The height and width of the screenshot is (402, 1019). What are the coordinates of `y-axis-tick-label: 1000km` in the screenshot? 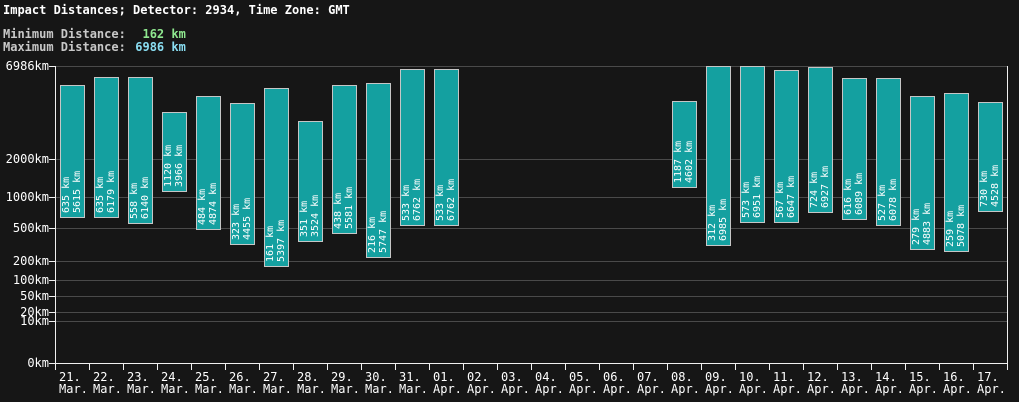 It's located at (27, 197).